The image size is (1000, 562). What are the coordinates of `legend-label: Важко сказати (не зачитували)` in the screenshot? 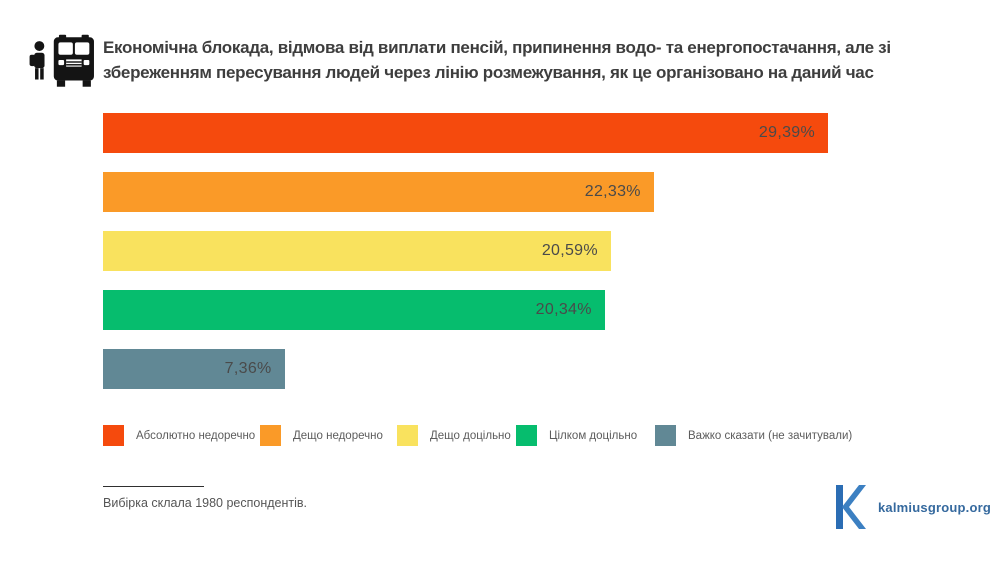 It's located at (770, 435).